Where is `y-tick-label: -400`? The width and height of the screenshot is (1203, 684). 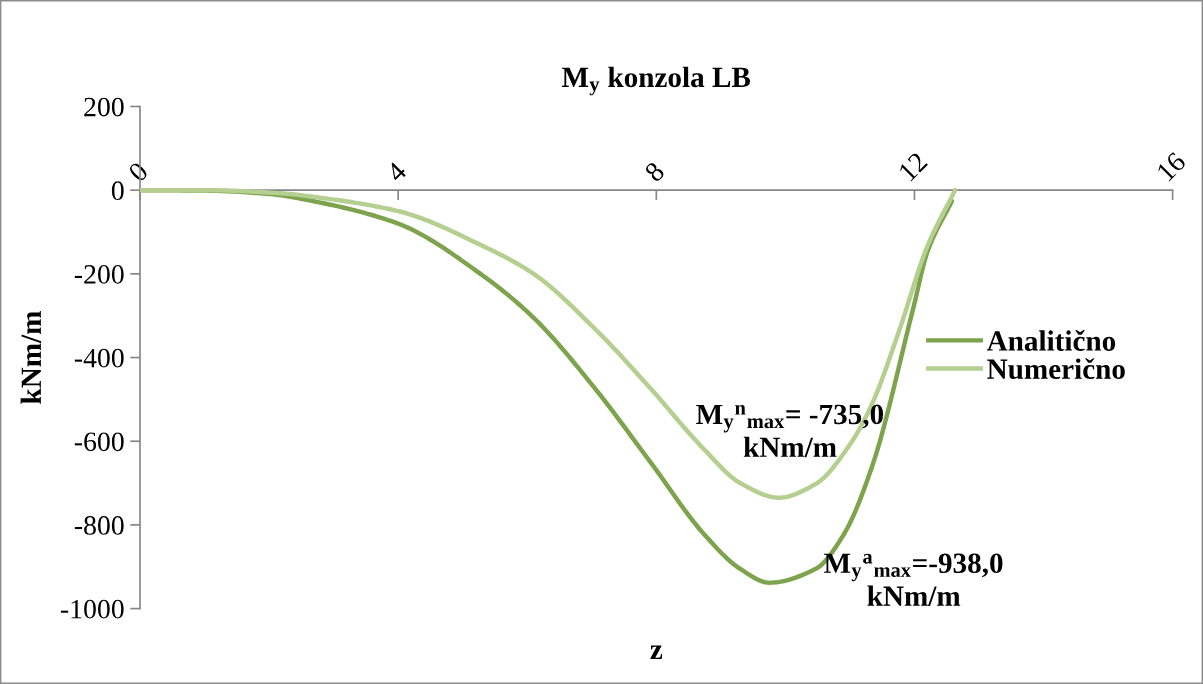 y-tick-label: -400 is located at coordinates (99, 358).